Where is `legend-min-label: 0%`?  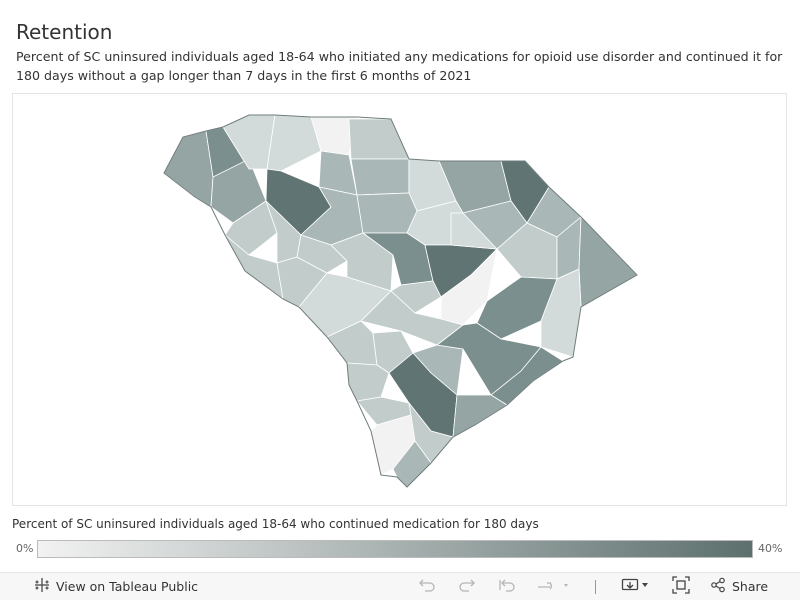
legend-min-label: 0% is located at coordinates (25, 548).